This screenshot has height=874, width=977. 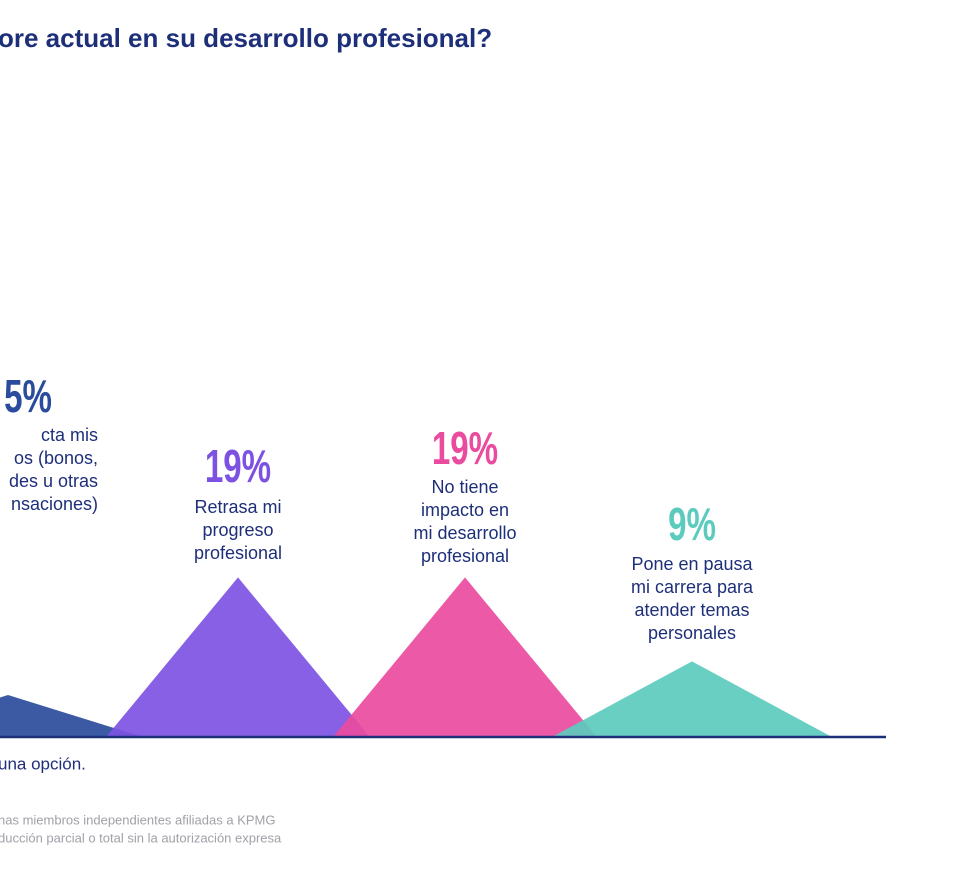 What do you see at coordinates (54, 504) in the screenshot?
I see `category-label: nsaciones)` at bounding box center [54, 504].